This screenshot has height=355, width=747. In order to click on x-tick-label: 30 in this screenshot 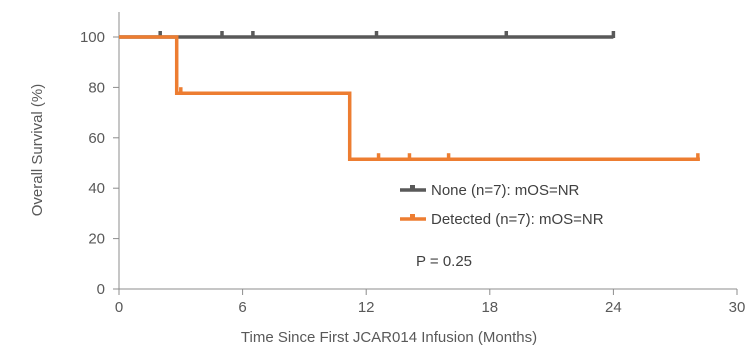, I will do `click(737, 307)`.